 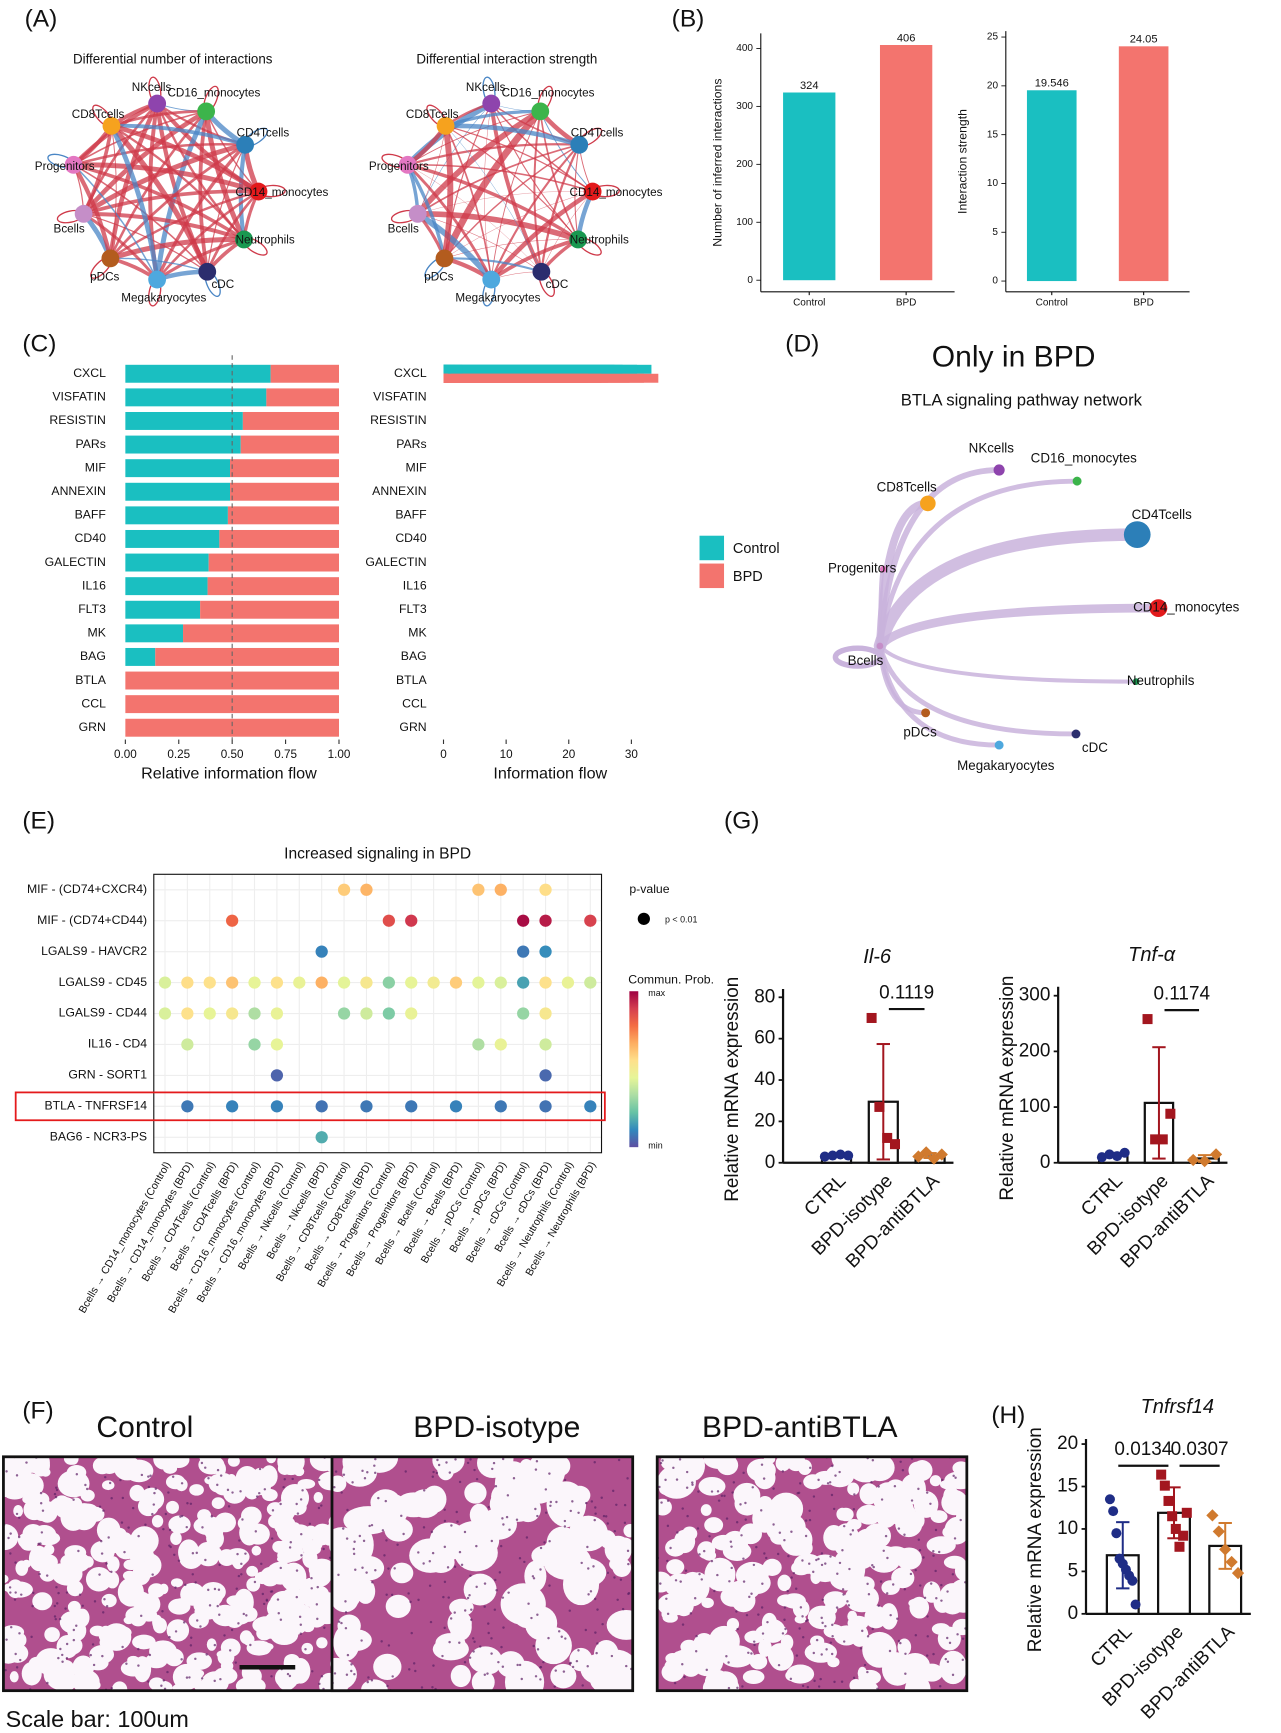 What do you see at coordinates (403, 229) in the screenshot?
I see `node-label: Bcells` at bounding box center [403, 229].